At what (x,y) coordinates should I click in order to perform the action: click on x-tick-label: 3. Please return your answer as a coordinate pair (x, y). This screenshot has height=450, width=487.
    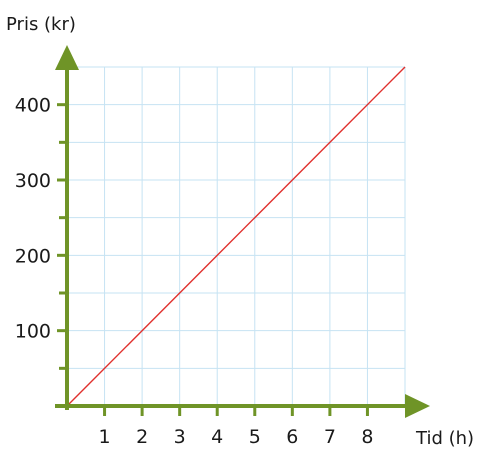
    Looking at the image, I should click on (180, 437).